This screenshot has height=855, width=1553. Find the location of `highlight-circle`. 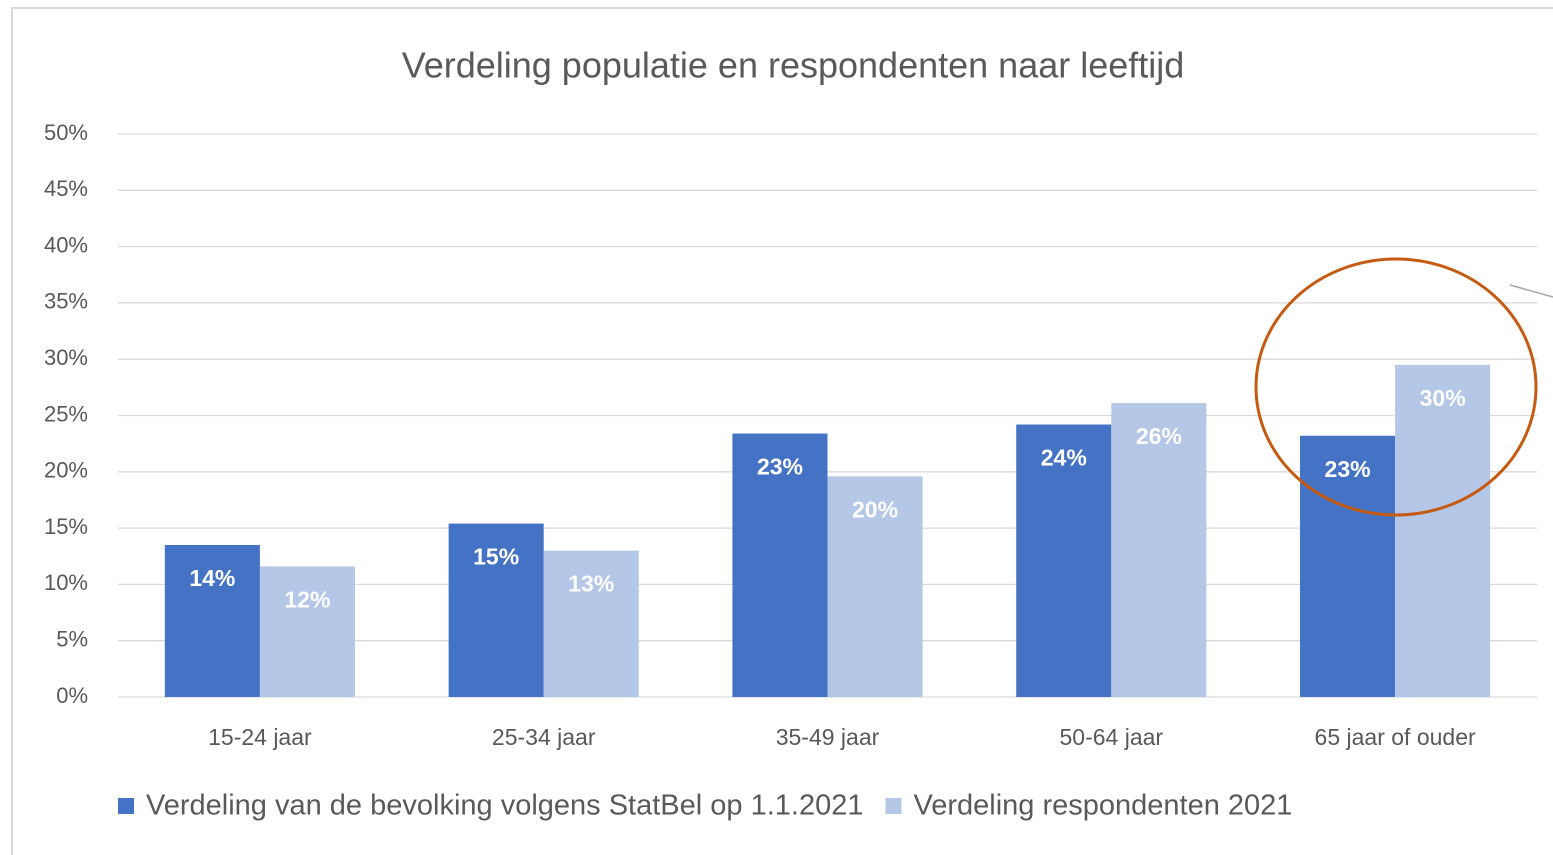

highlight-circle is located at coordinates (1396, 387).